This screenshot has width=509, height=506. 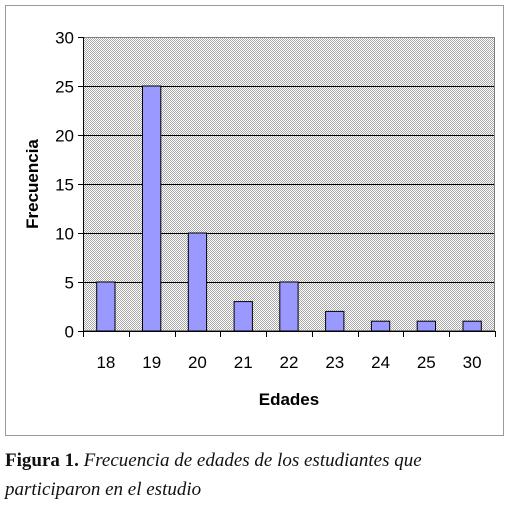 I want to click on y-tick-label: 10, so click(x=64, y=234).